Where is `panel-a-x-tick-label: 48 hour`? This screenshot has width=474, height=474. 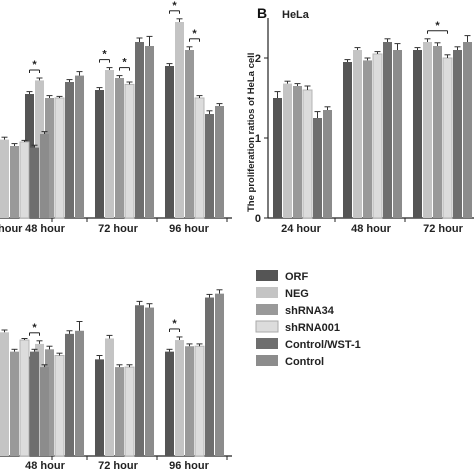 panel-a-x-tick-label: 48 hour is located at coordinates (45, 229).